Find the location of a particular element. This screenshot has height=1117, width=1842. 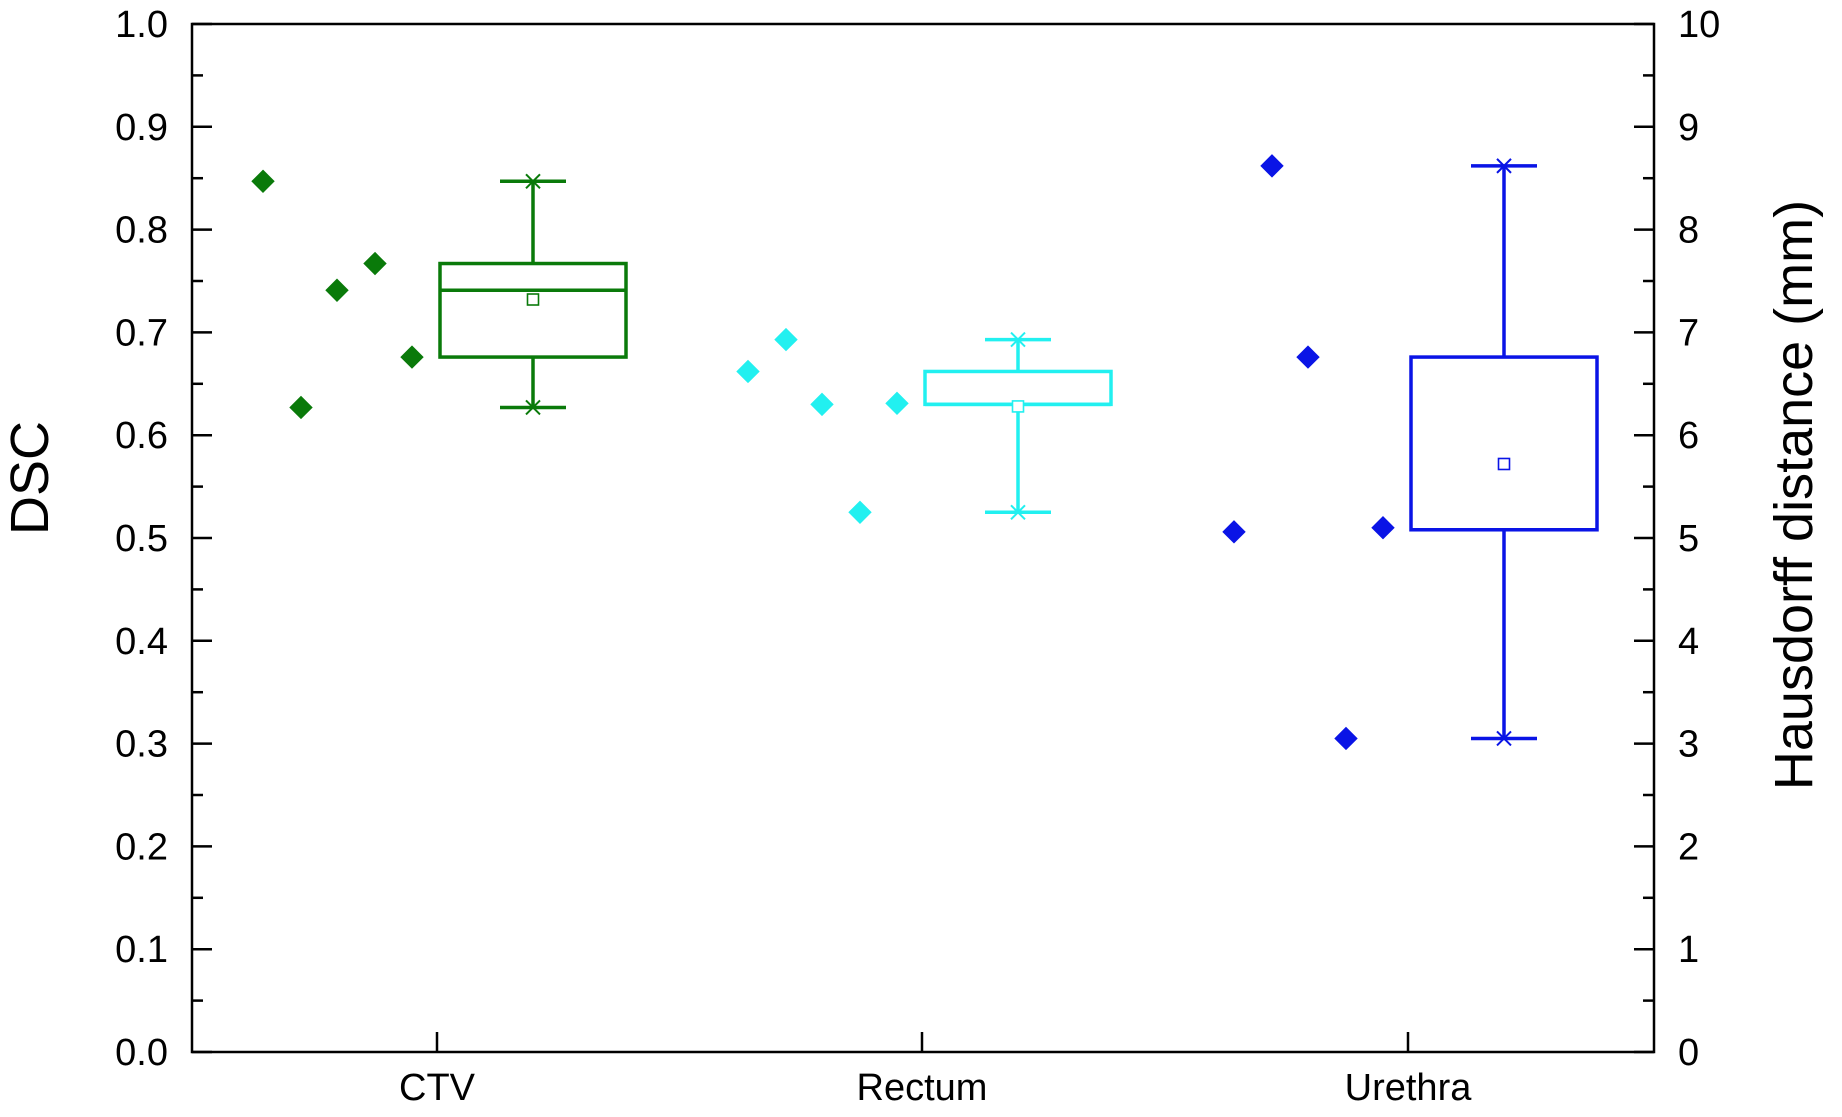

series-urethra is located at coordinates (1410, 452).